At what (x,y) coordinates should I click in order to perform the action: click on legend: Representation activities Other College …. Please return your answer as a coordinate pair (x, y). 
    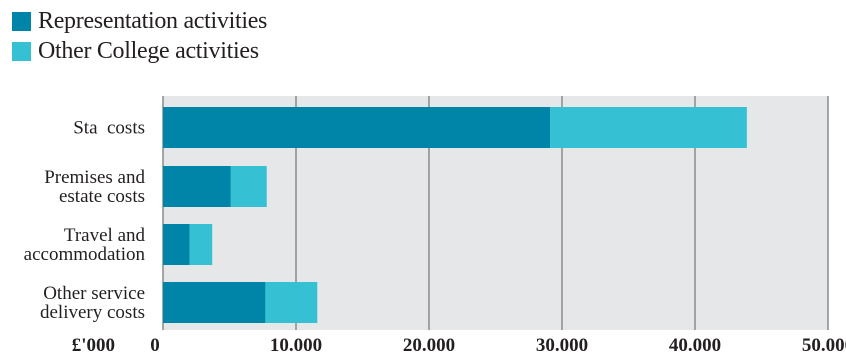
    Looking at the image, I should click on (139, 36).